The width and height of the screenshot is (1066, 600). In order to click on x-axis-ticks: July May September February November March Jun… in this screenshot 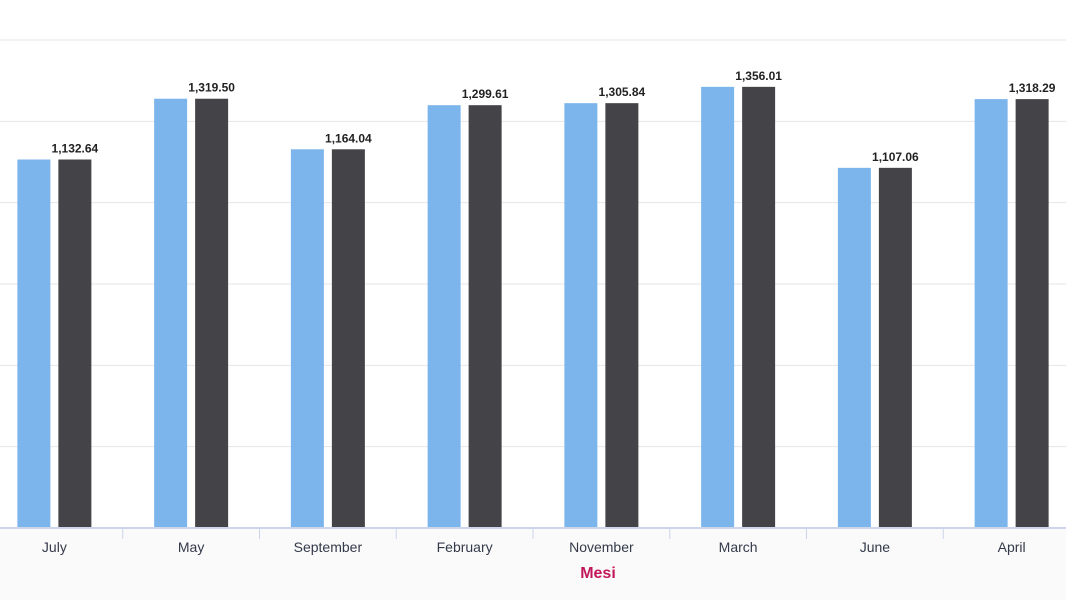, I will do `click(534, 541)`.